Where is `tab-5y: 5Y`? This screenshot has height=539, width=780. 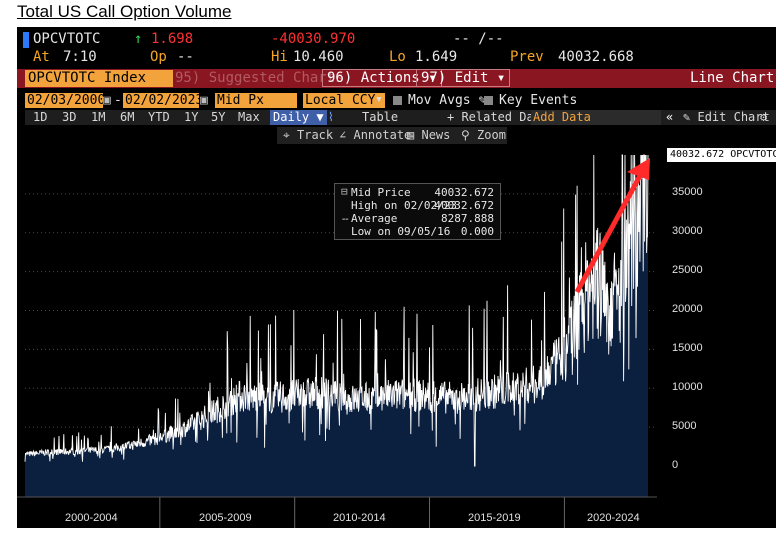
tab-5y: 5Y is located at coordinates (218, 117).